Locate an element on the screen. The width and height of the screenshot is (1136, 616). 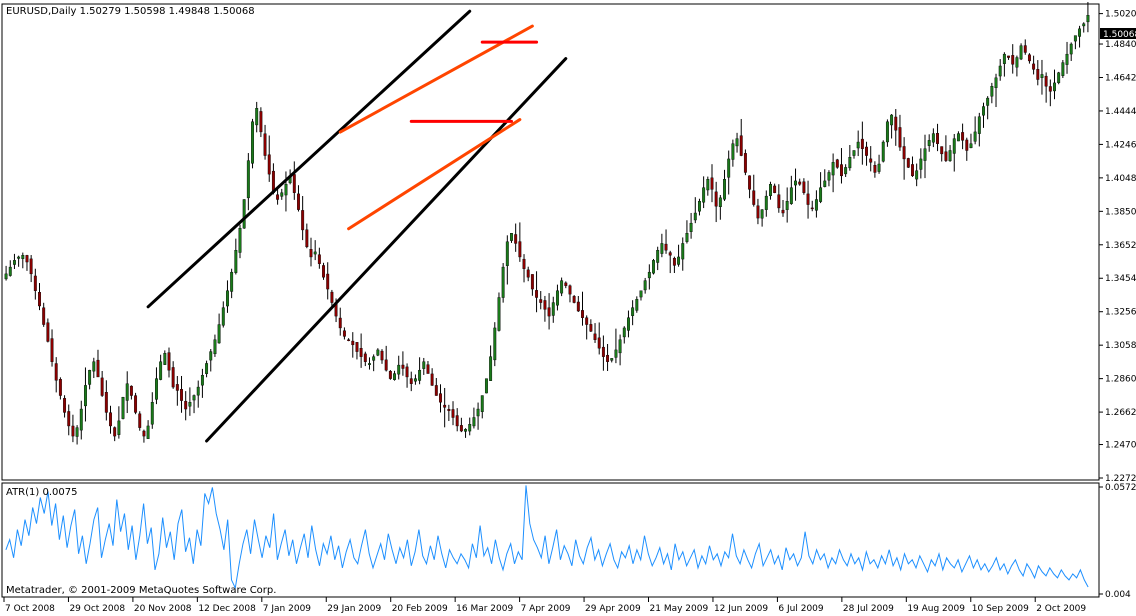
price-tick-label: 1.26620 is located at coordinates (1120, 413).